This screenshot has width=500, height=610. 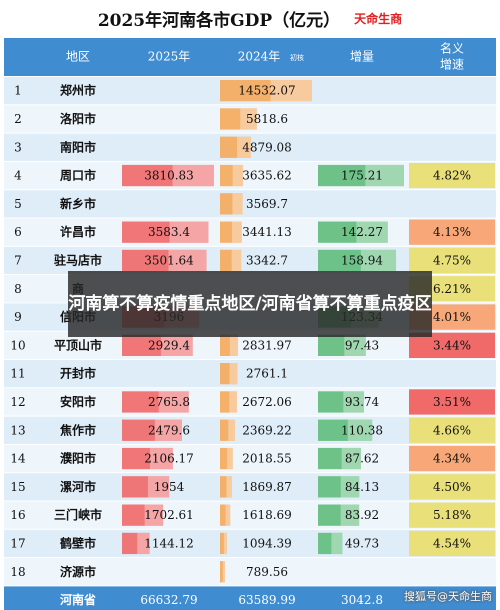 What do you see at coordinates (362, 176) in the screenshot?
I see `cell-increase: 175.21` at bounding box center [362, 176].